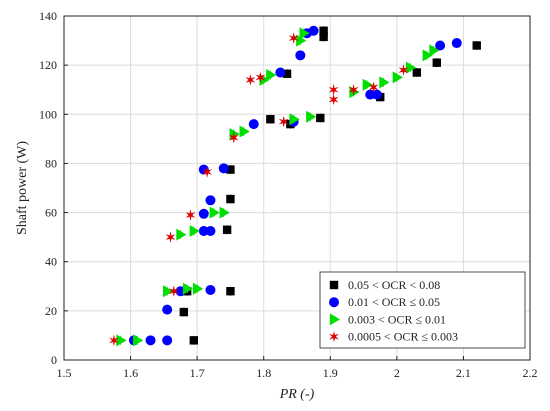  I want to click on legend-entry: 0.003 < OCR ≤ 0.01, so click(397, 319).